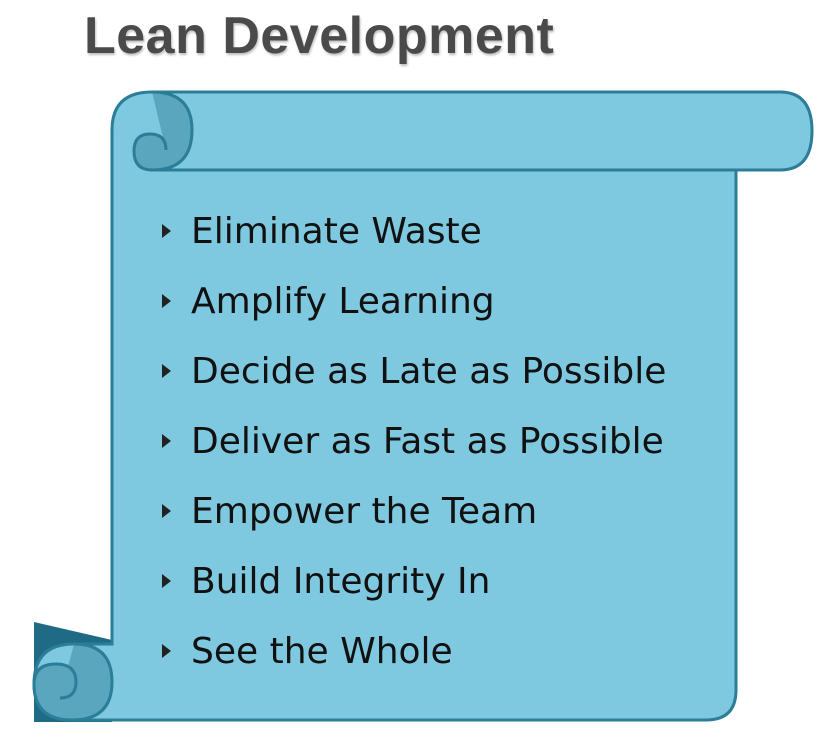 The height and width of the screenshot is (745, 834). Describe the element at coordinates (429, 371) in the screenshot. I see `principle-label: Decide as Late as Possible` at that location.